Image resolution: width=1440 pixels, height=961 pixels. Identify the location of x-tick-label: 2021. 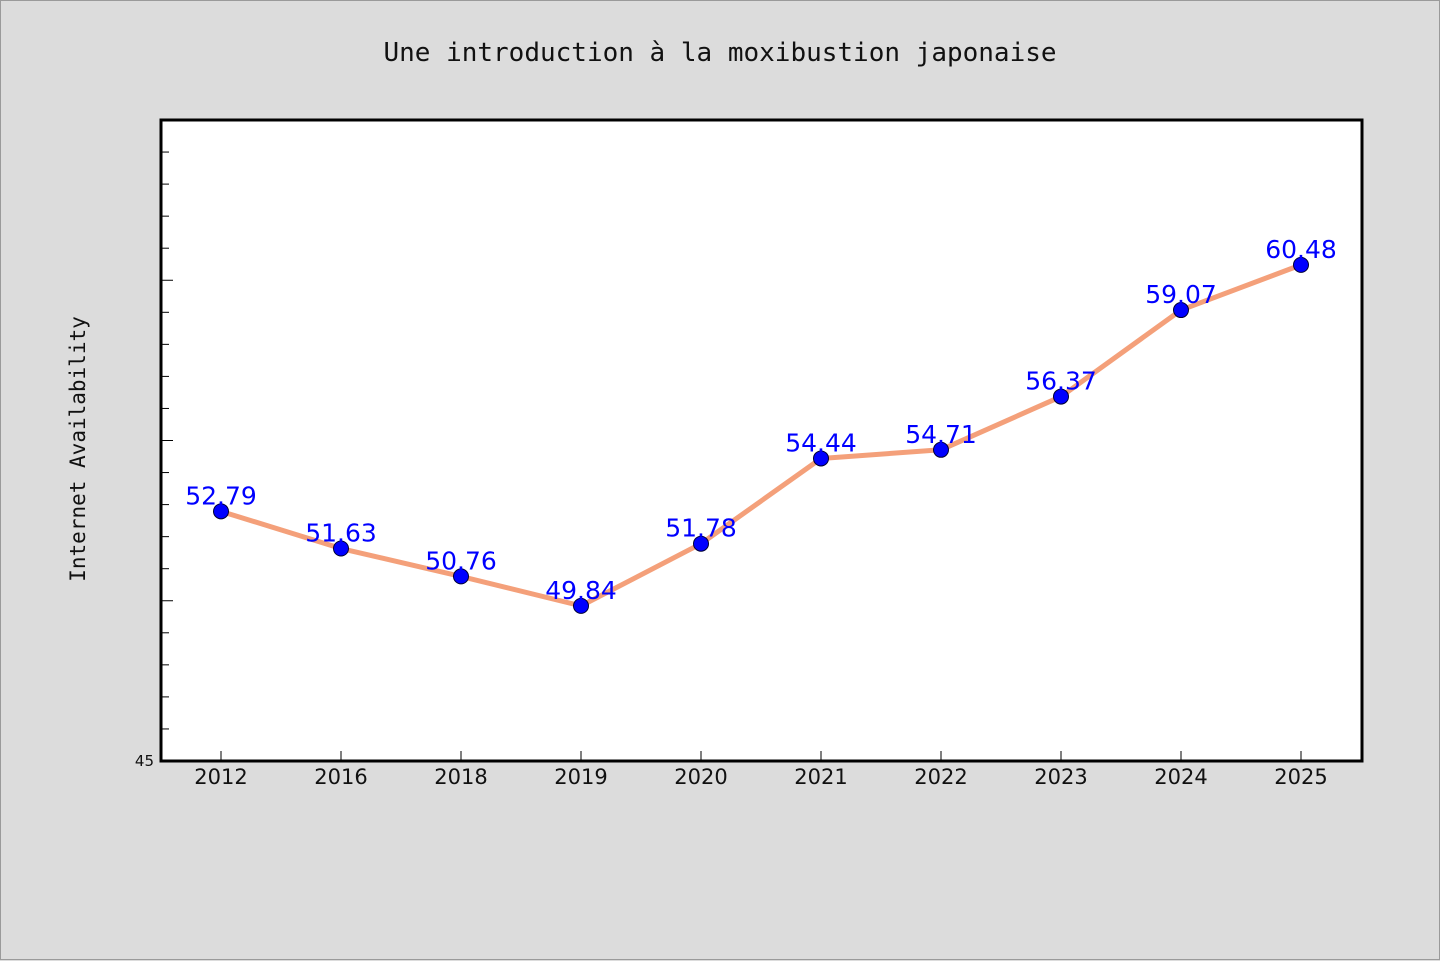
(820, 777).